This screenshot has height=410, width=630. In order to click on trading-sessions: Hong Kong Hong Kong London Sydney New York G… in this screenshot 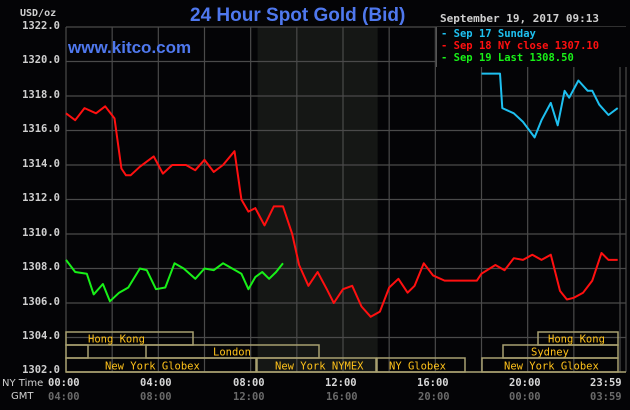, I will do `click(345, 352)`.